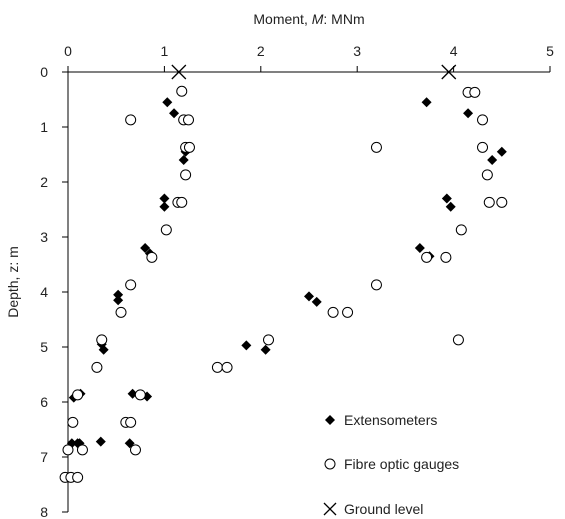 This screenshot has height=519, width=565. I want to click on x-tick-label-5: 5, so click(550, 51).